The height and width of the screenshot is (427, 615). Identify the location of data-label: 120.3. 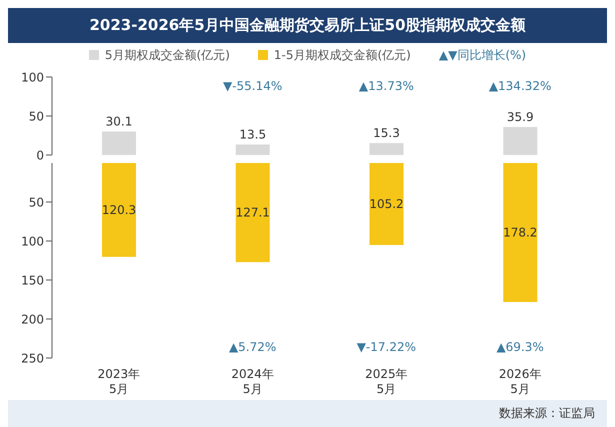
(119, 209).